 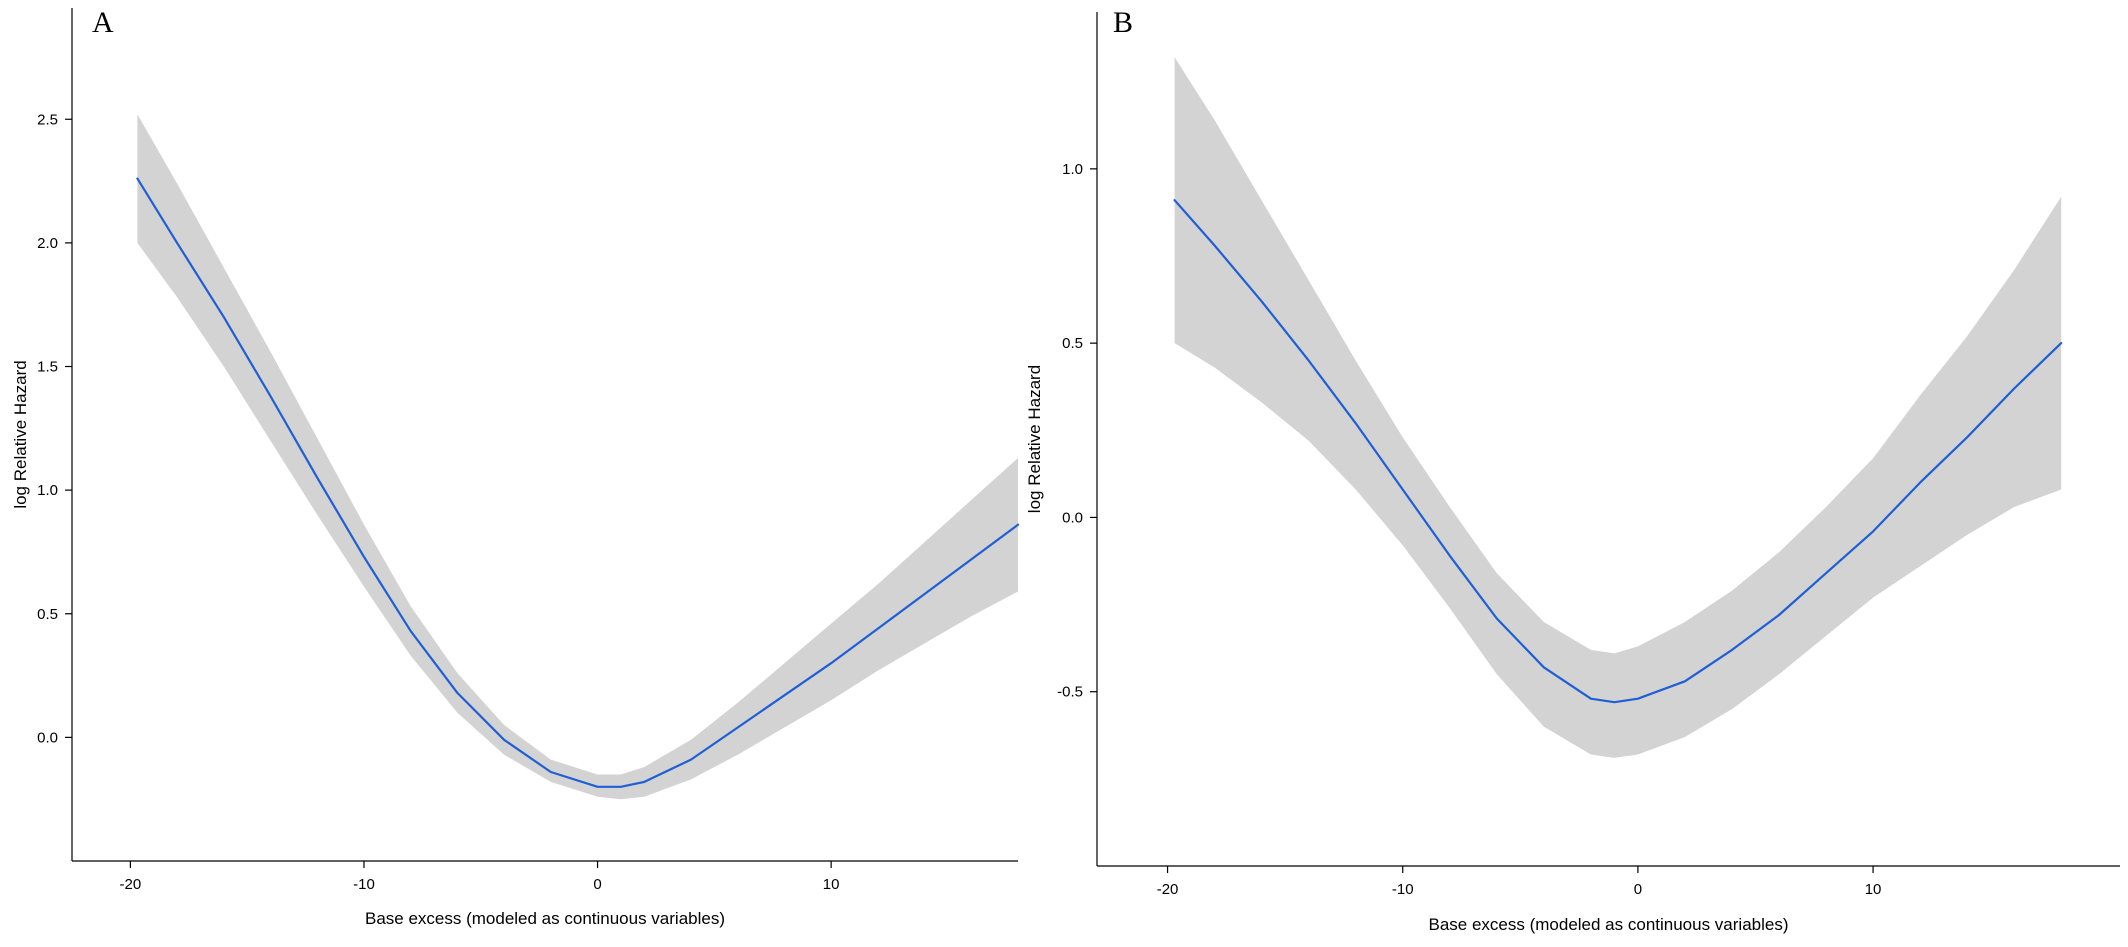 What do you see at coordinates (1072, 343) in the screenshot?
I see `panel-b-y-tick-label: 0.5` at bounding box center [1072, 343].